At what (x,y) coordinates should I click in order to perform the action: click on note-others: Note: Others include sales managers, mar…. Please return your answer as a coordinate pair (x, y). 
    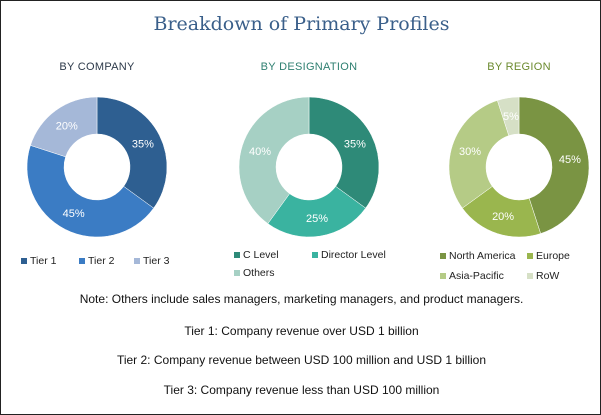
    Looking at the image, I should click on (301, 299).